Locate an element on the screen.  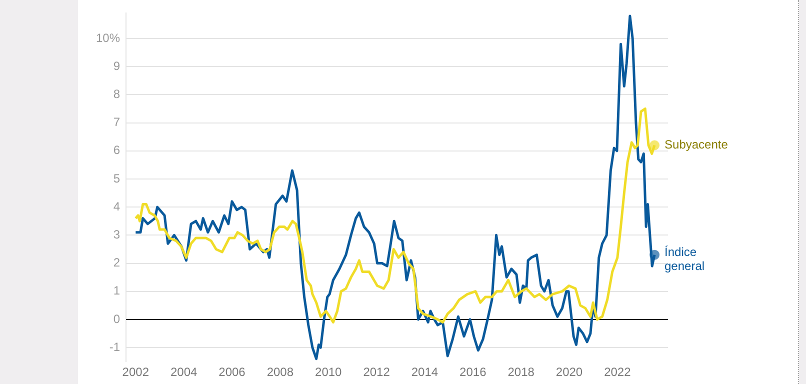
x-tick-label: 2022 is located at coordinates (618, 372).